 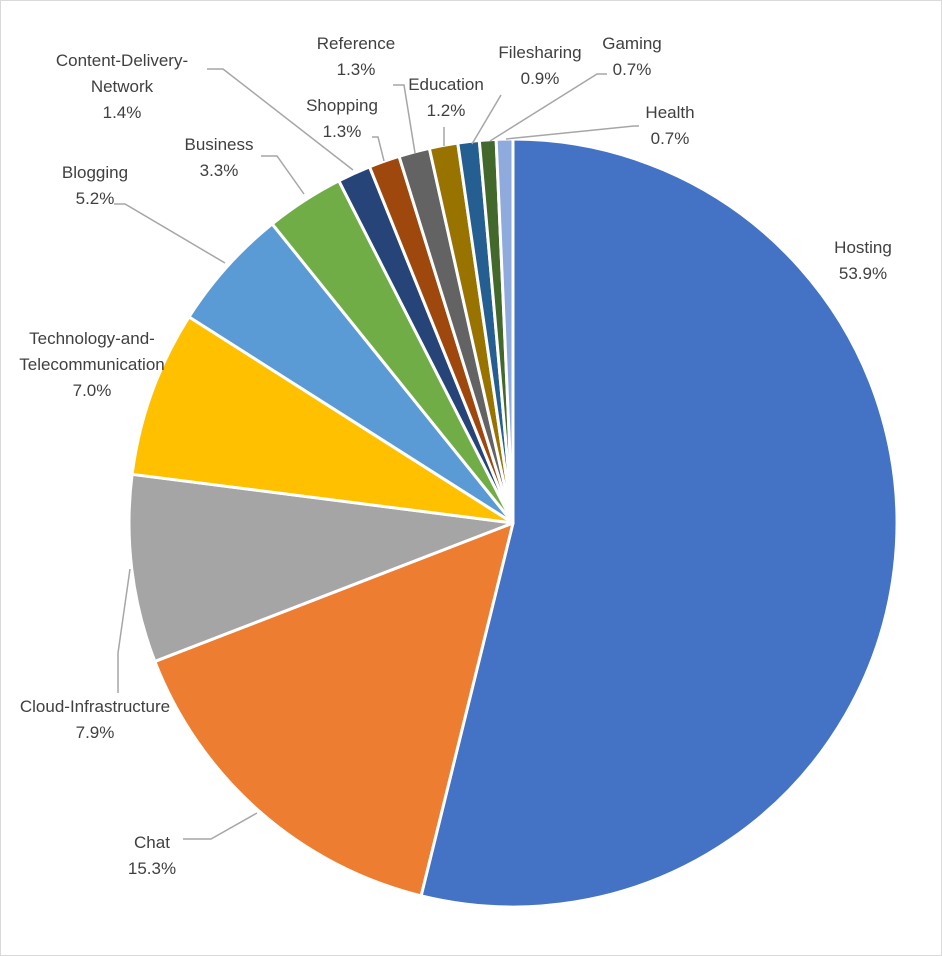 I want to click on leader-line-health, so click(x=572, y=132).